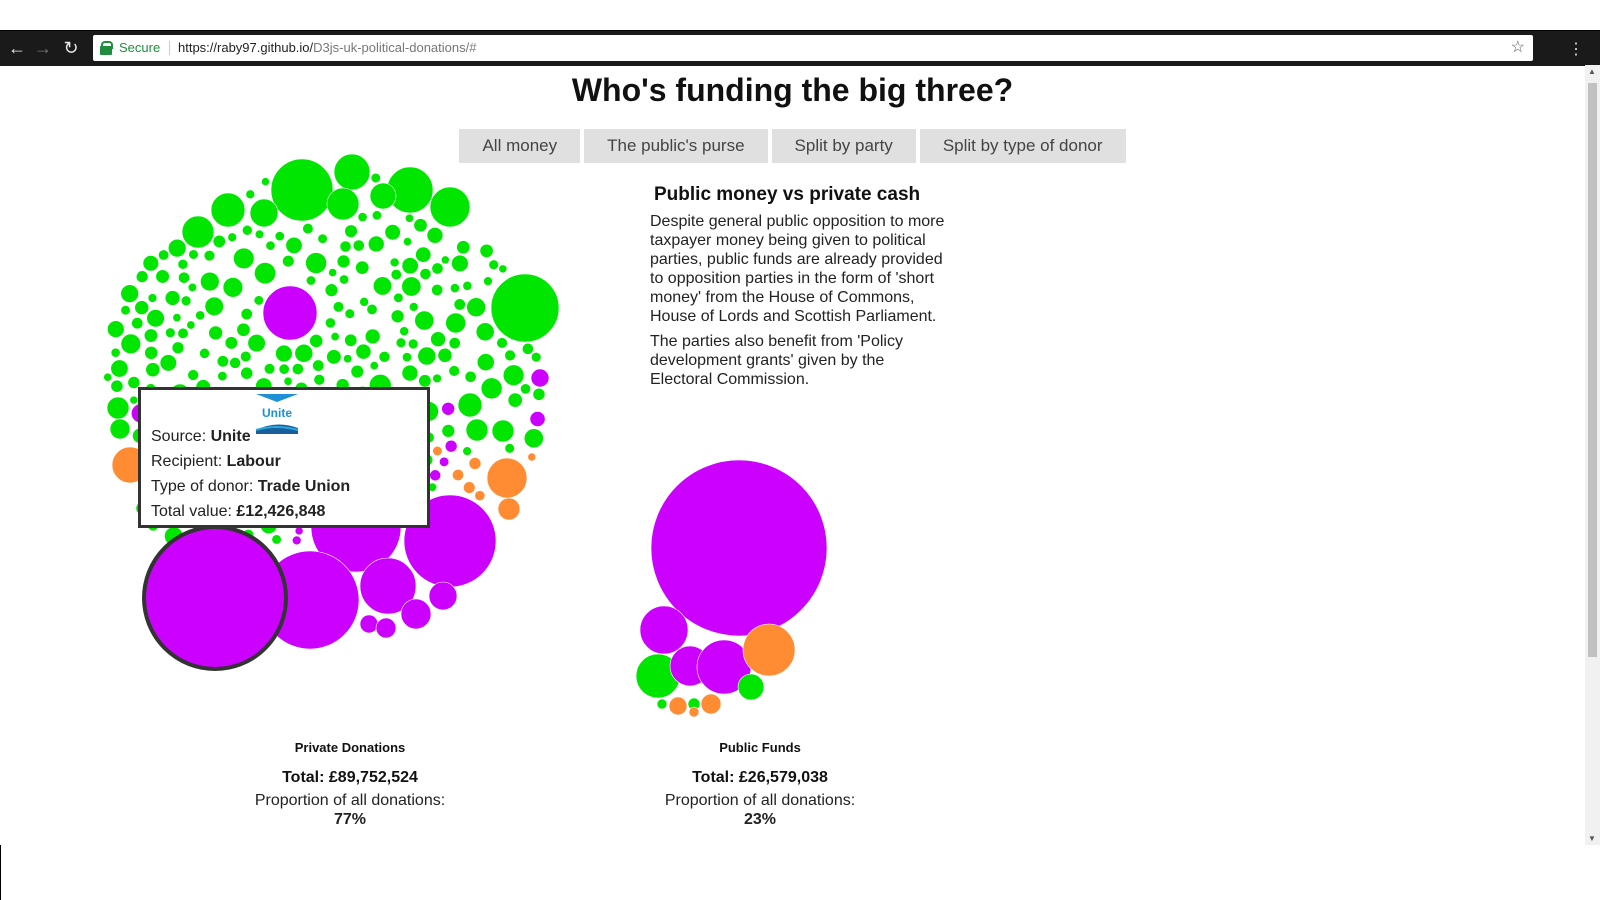 The width and height of the screenshot is (1600, 900). Describe the element at coordinates (215, 598) in the screenshot. I see `highlighted-donation-bubble` at that location.